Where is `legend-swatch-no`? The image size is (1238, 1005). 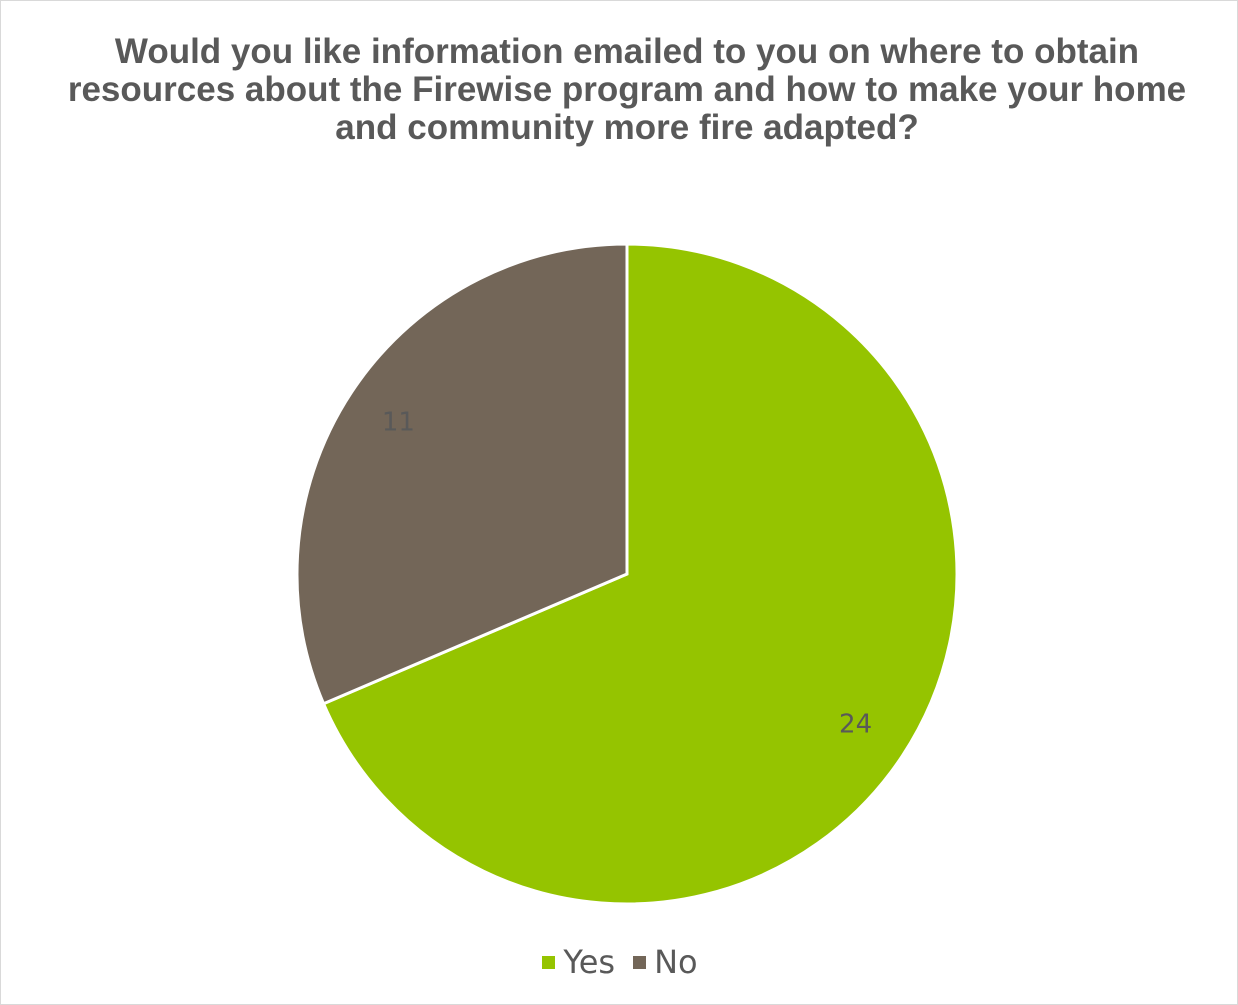 legend-swatch-no is located at coordinates (640, 962).